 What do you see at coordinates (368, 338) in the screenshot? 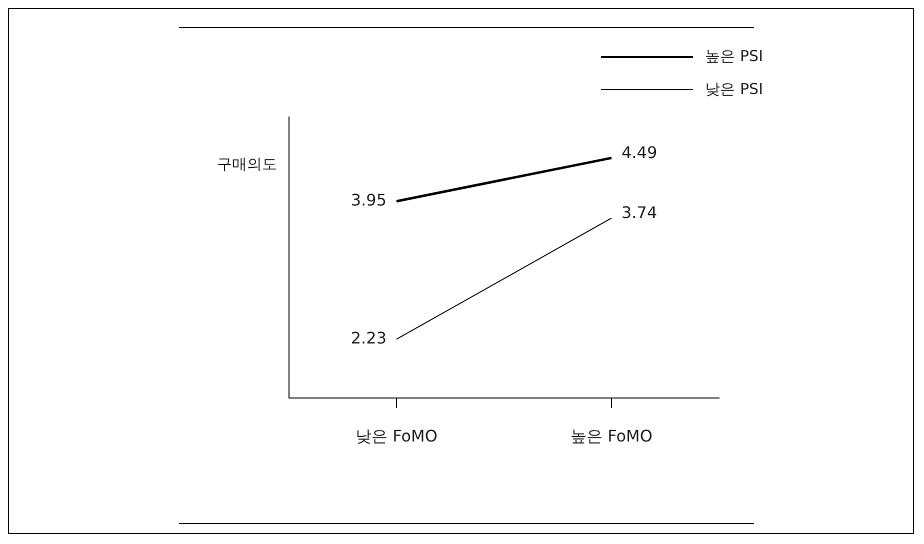
I see `data-label: 2.23` at bounding box center [368, 338].